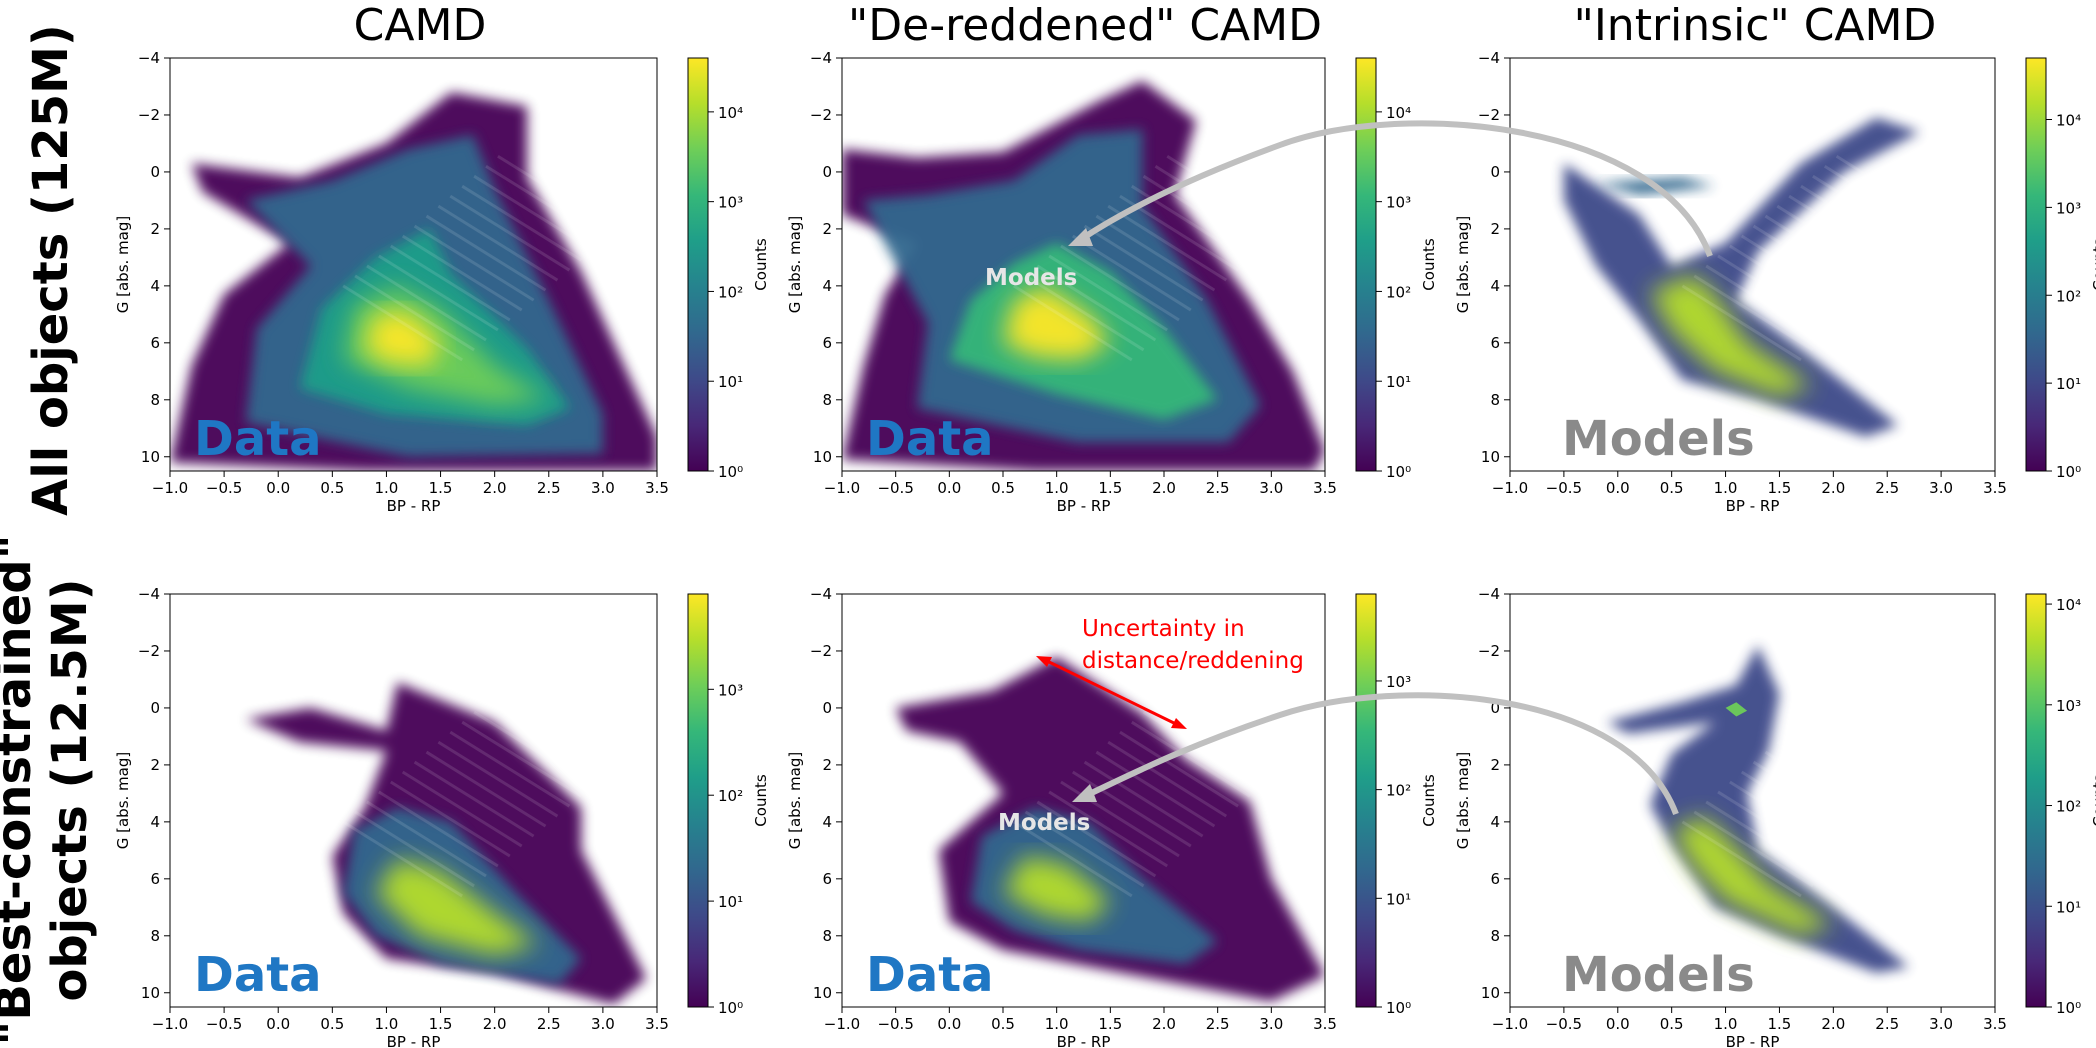  I want to click on uncertainty-label-line1: Uncertainty in, so click(1163, 629).